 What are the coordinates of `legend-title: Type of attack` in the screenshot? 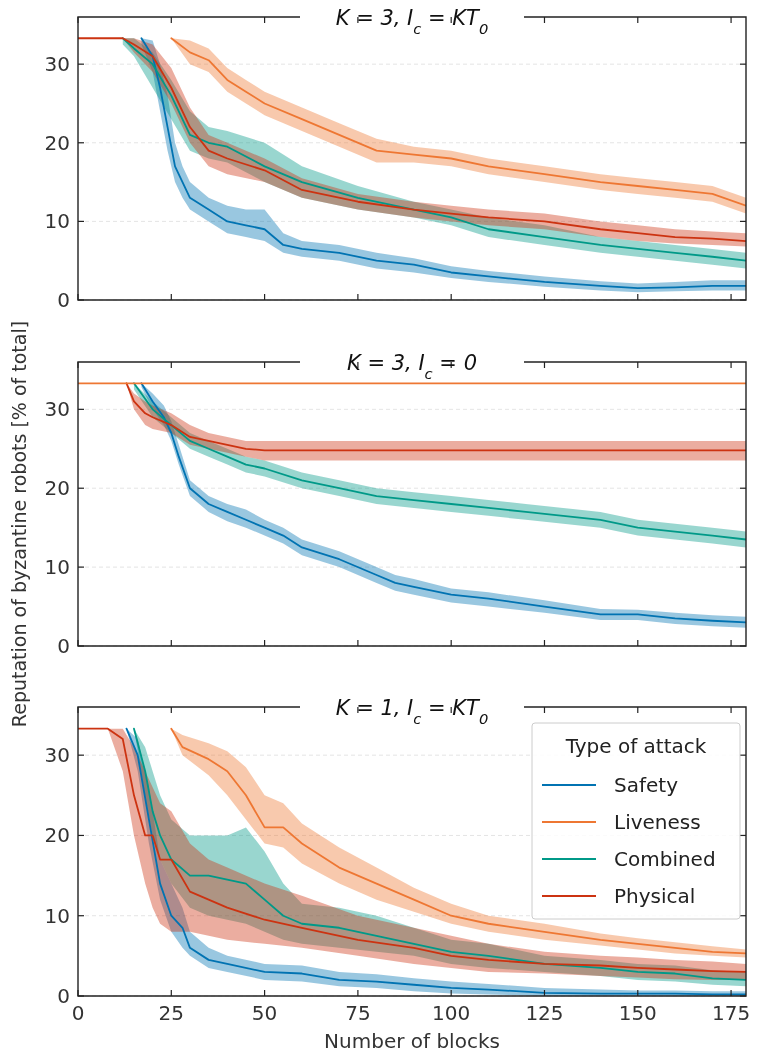 It's located at (635, 746).